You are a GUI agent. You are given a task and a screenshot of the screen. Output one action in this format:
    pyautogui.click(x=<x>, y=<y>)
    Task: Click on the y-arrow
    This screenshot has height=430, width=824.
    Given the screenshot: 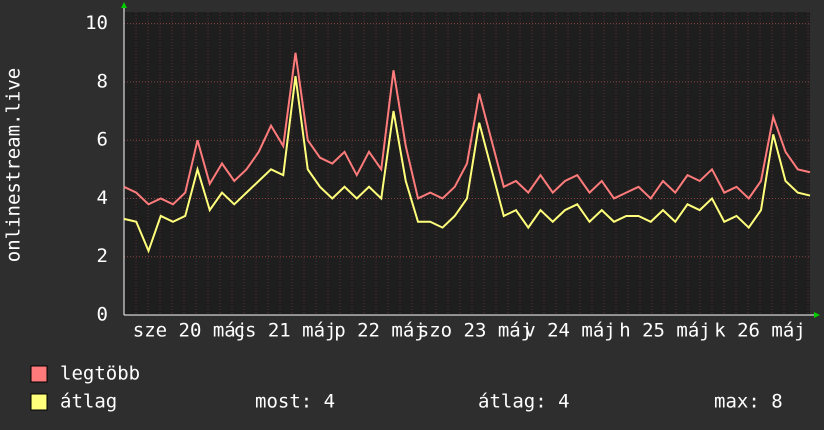 What is the action you would take?
    pyautogui.click(x=124, y=5)
    